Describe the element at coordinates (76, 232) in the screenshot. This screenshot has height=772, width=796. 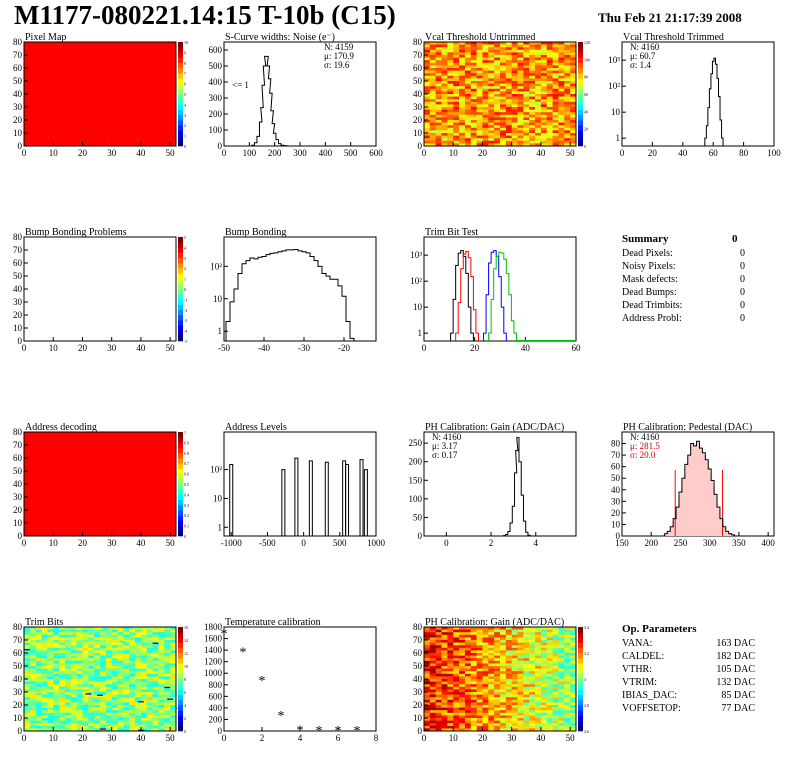
I see `panel-title: Bump Bonding Problems` at that location.